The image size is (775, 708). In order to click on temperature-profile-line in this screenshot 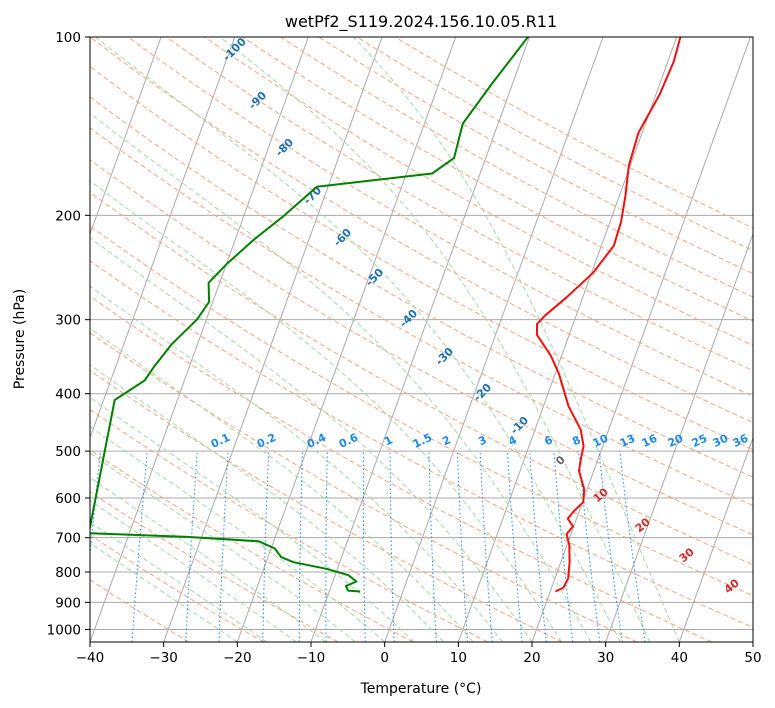, I will do `click(608, 315)`.